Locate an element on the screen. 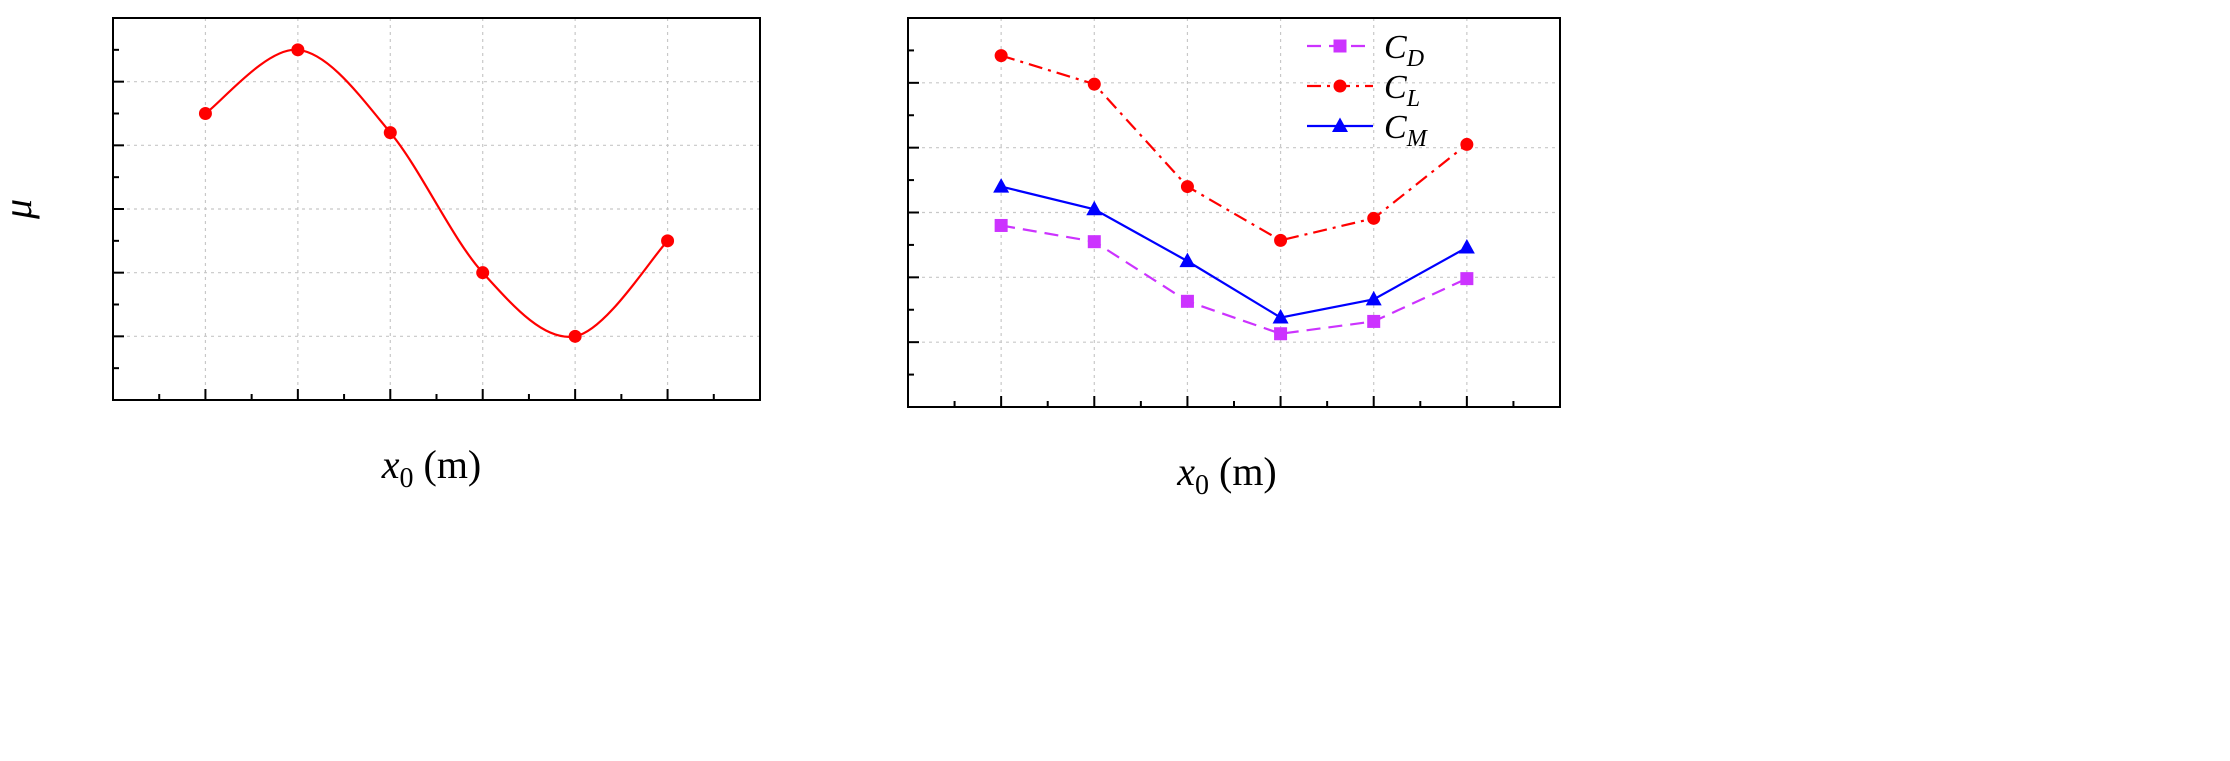 The height and width of the screenshot is (761, 2230). series-d is located at coordinates (1234, 279).